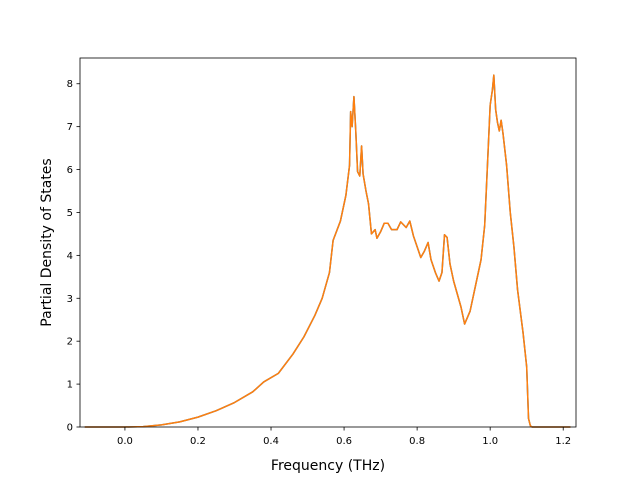 This screenshot has width=640, height=480. I want to click on y-tick-label: 0, so click(70, 428).